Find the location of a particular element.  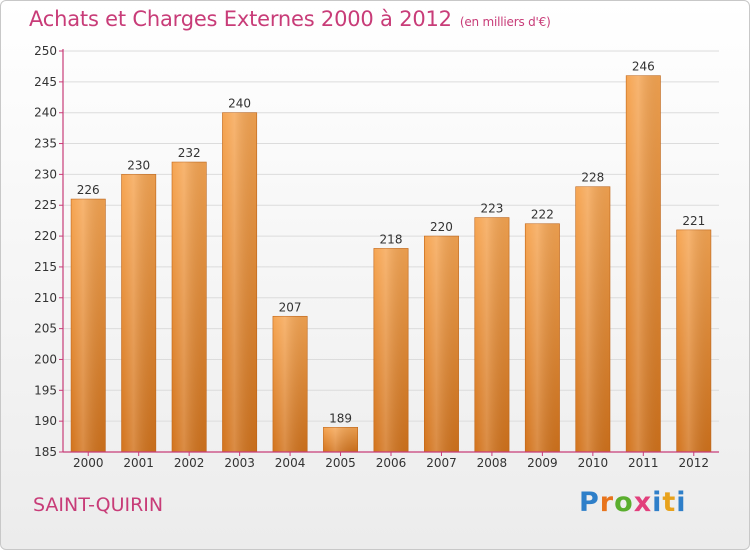

bar-value-label: 207 is located at coordinates (290, 307).